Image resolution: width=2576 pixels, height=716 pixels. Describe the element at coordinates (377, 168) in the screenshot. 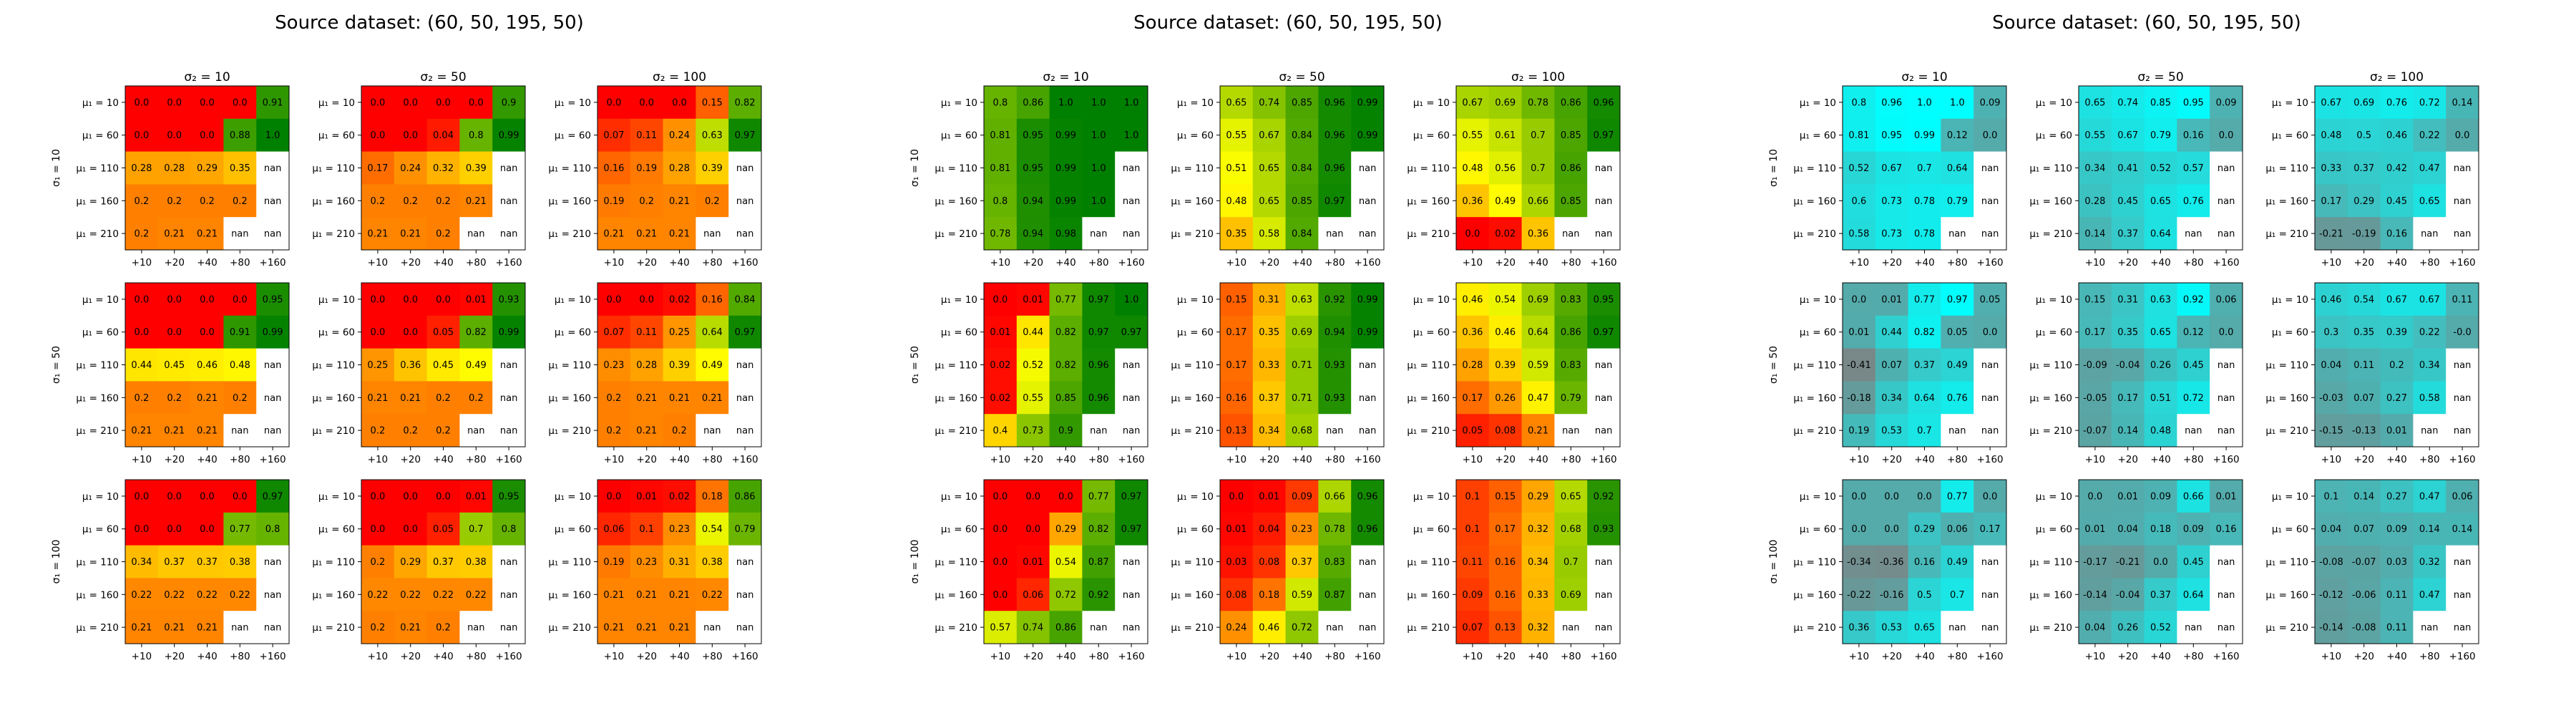

I see `cell-value-label: 0.17` at that location.